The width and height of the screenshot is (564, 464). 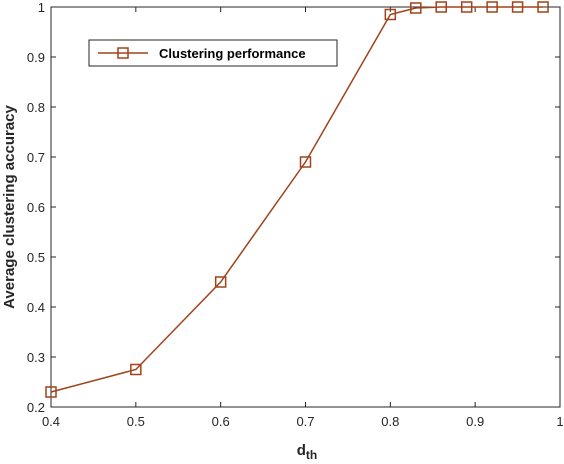 I want to click on x-tick-label: 0.7, so click(x=305, y=421).